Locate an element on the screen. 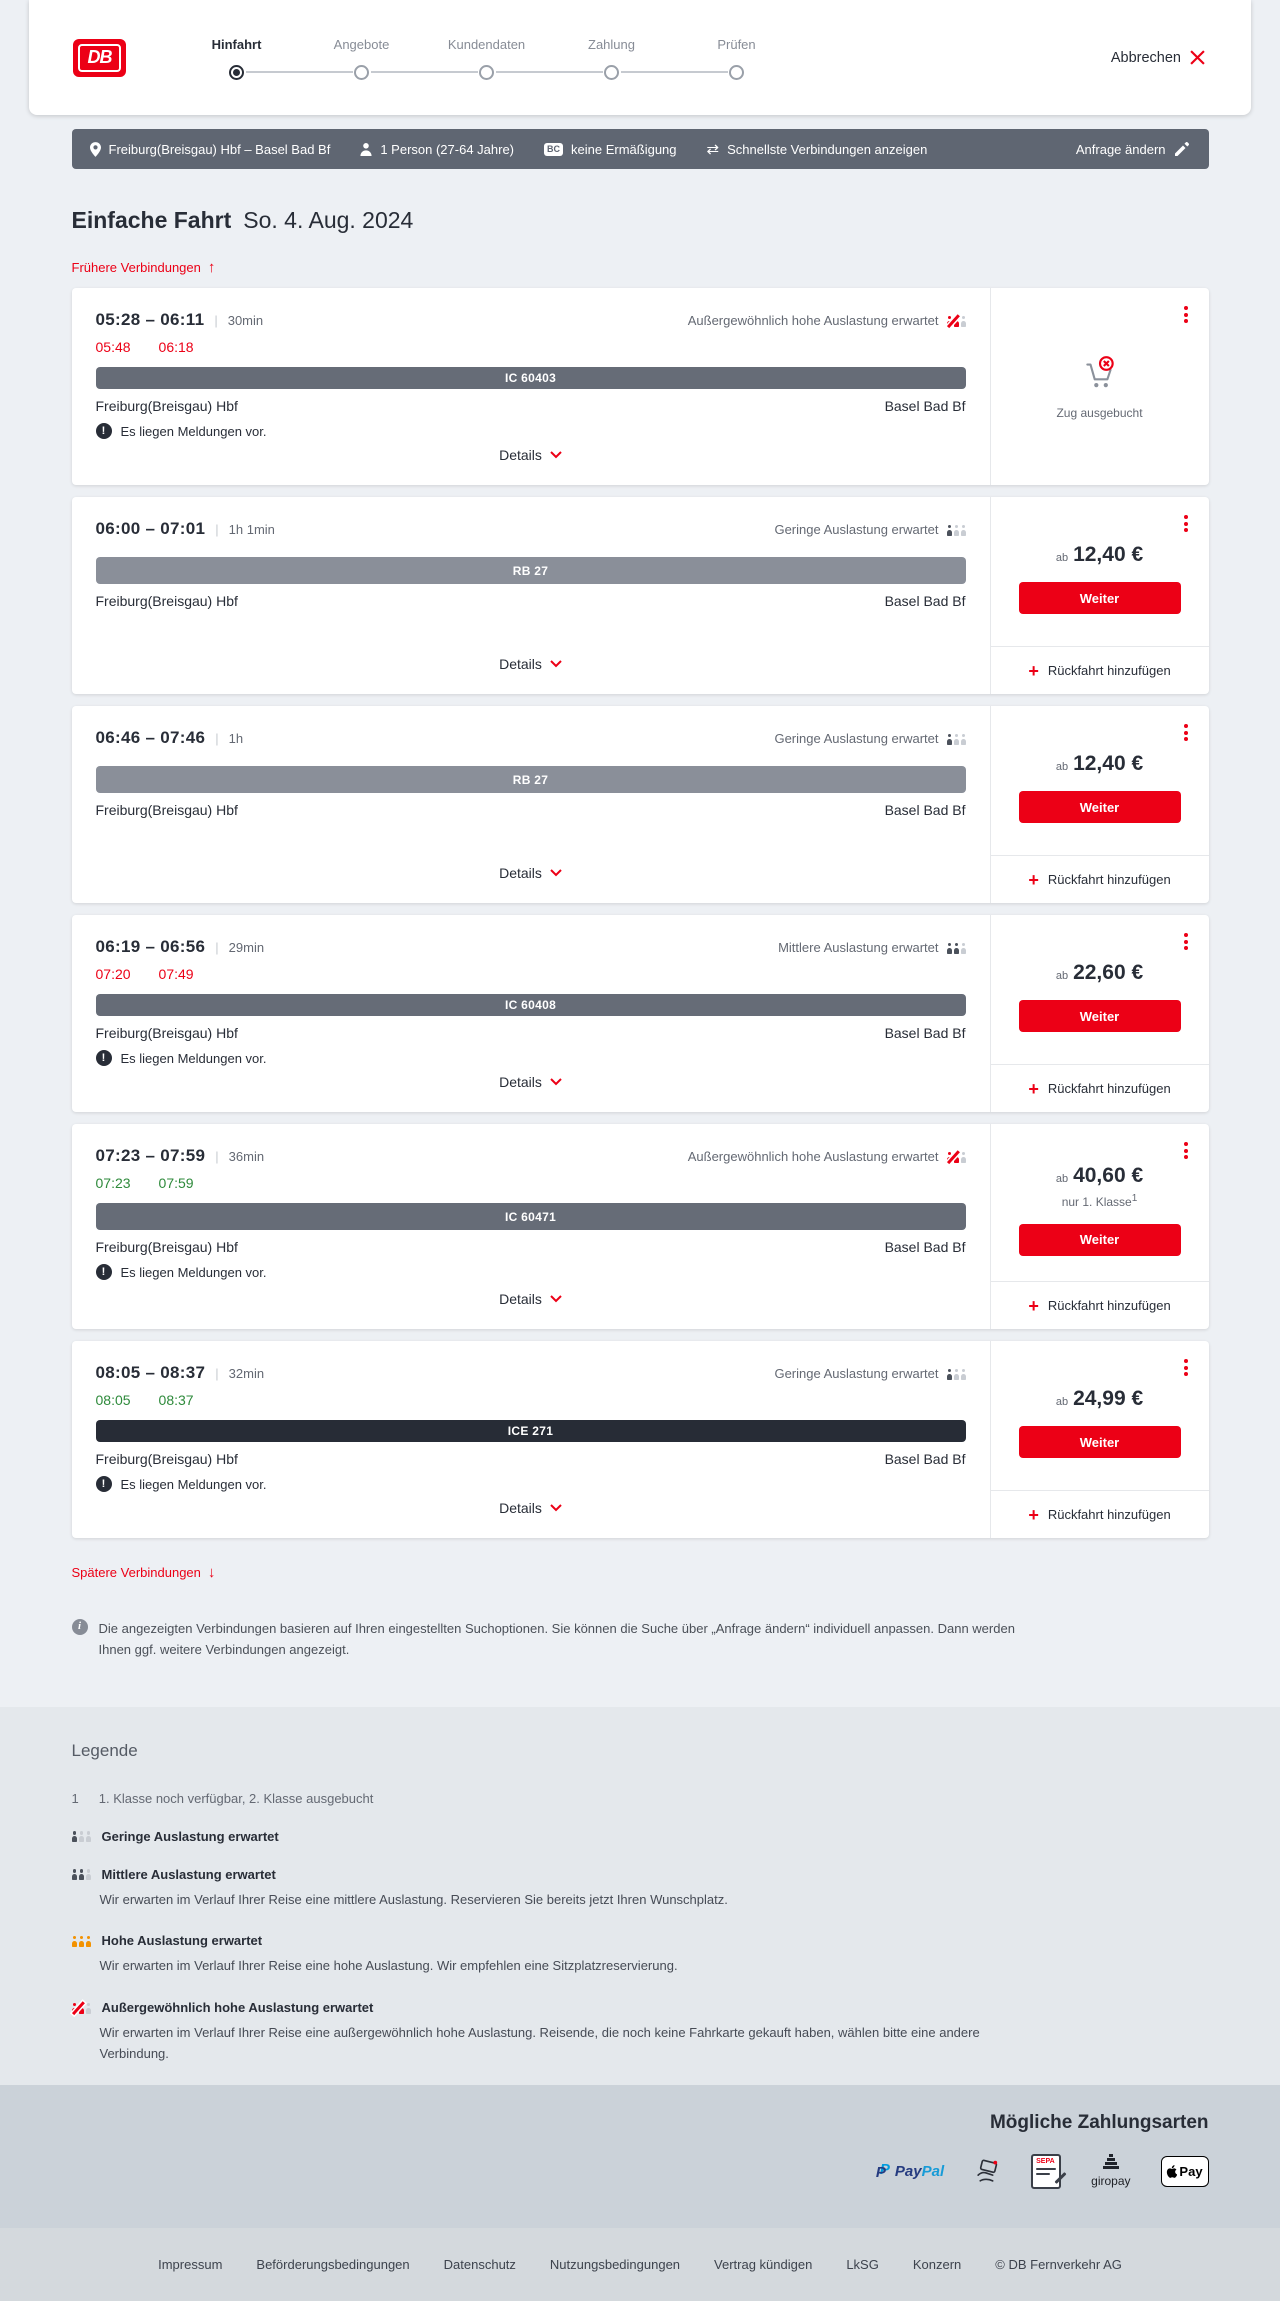  db-logo: DB is located at coordinates (99, 57).